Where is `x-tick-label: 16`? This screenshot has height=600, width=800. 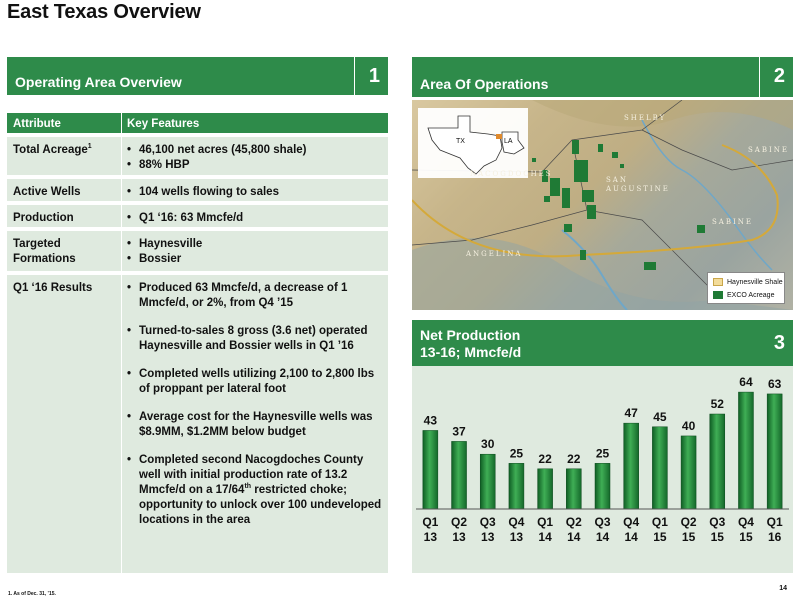
x-tick-label: 16 is located at coordinates (775, 537).